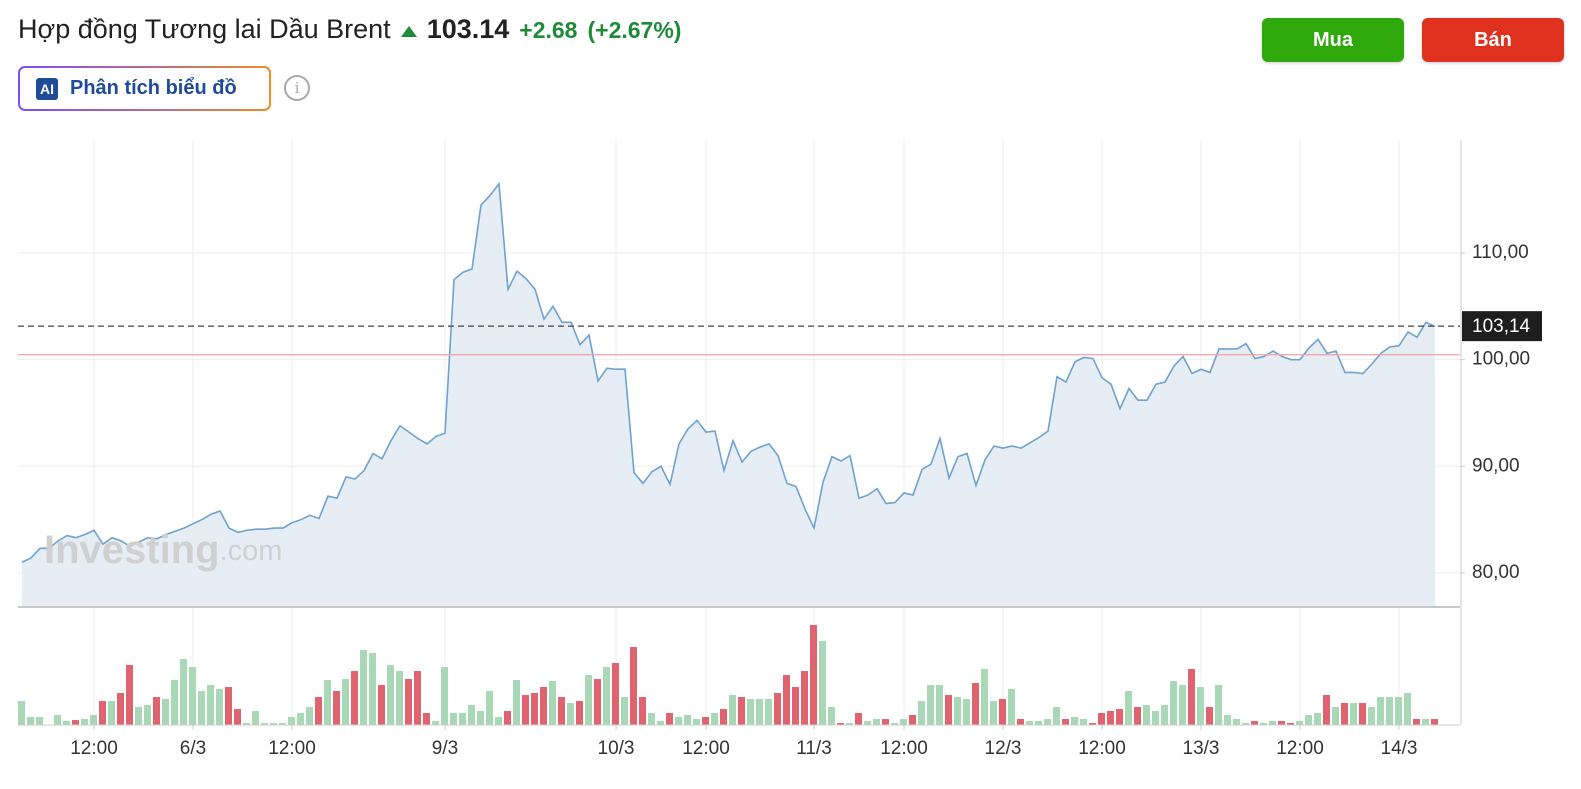  What do you see at coordinates (1501, 326) in the screenshot?
I see `last-price-label: 103,14` at bounding box center [1501, 326].